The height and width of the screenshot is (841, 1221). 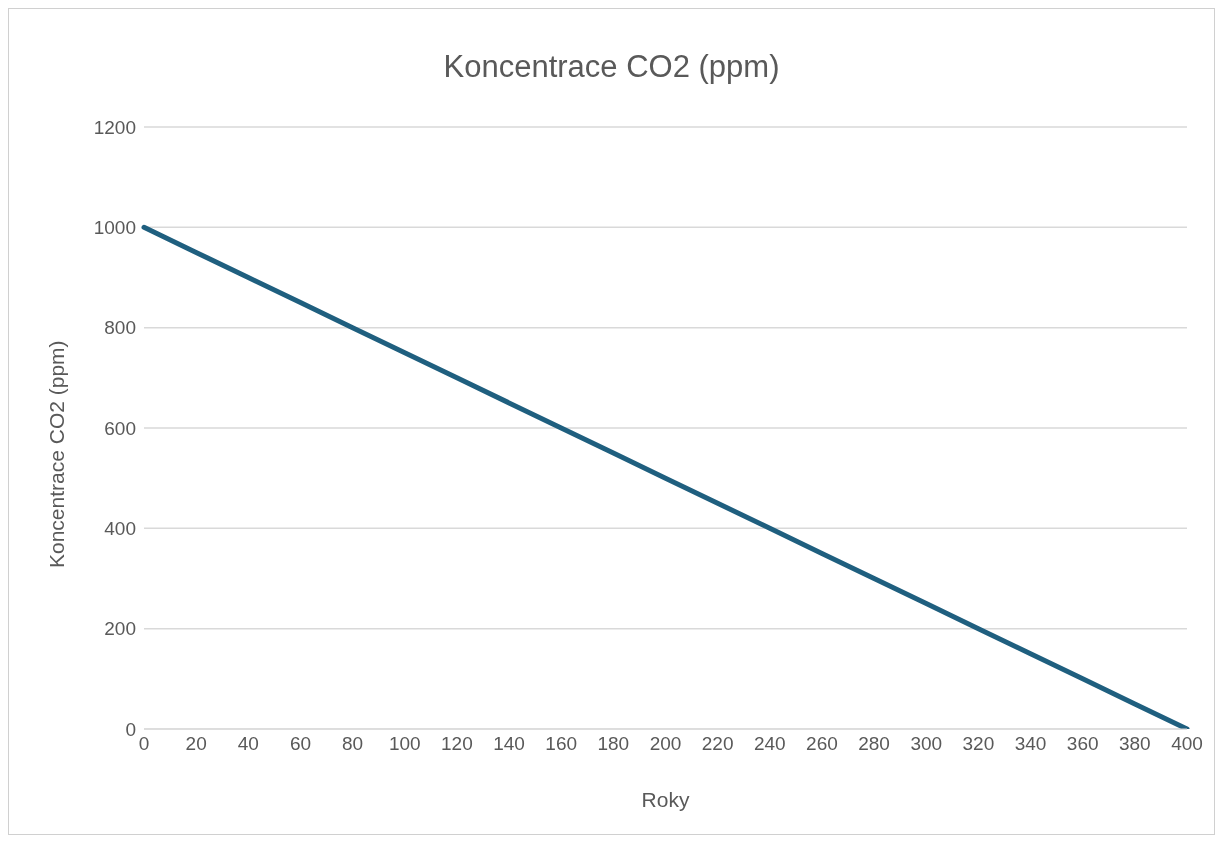 I want to click on x-tick-label: 360, so click(x=1082, y=744).